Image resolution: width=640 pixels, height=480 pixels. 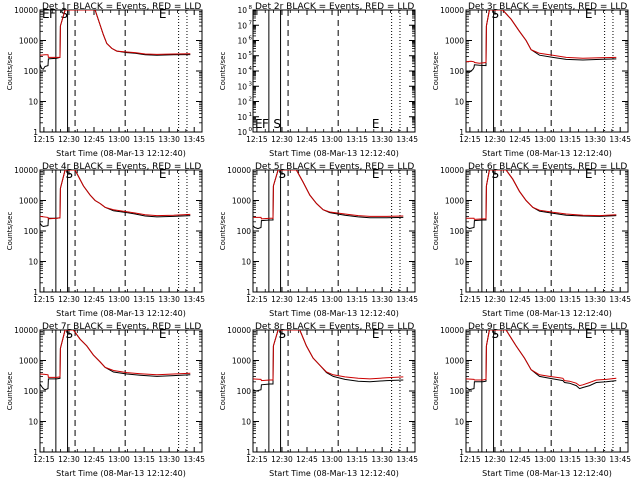 I want to click on chart-title: Det 2r BLACK = Events, RED = LLD, so click(x=334, y=7).